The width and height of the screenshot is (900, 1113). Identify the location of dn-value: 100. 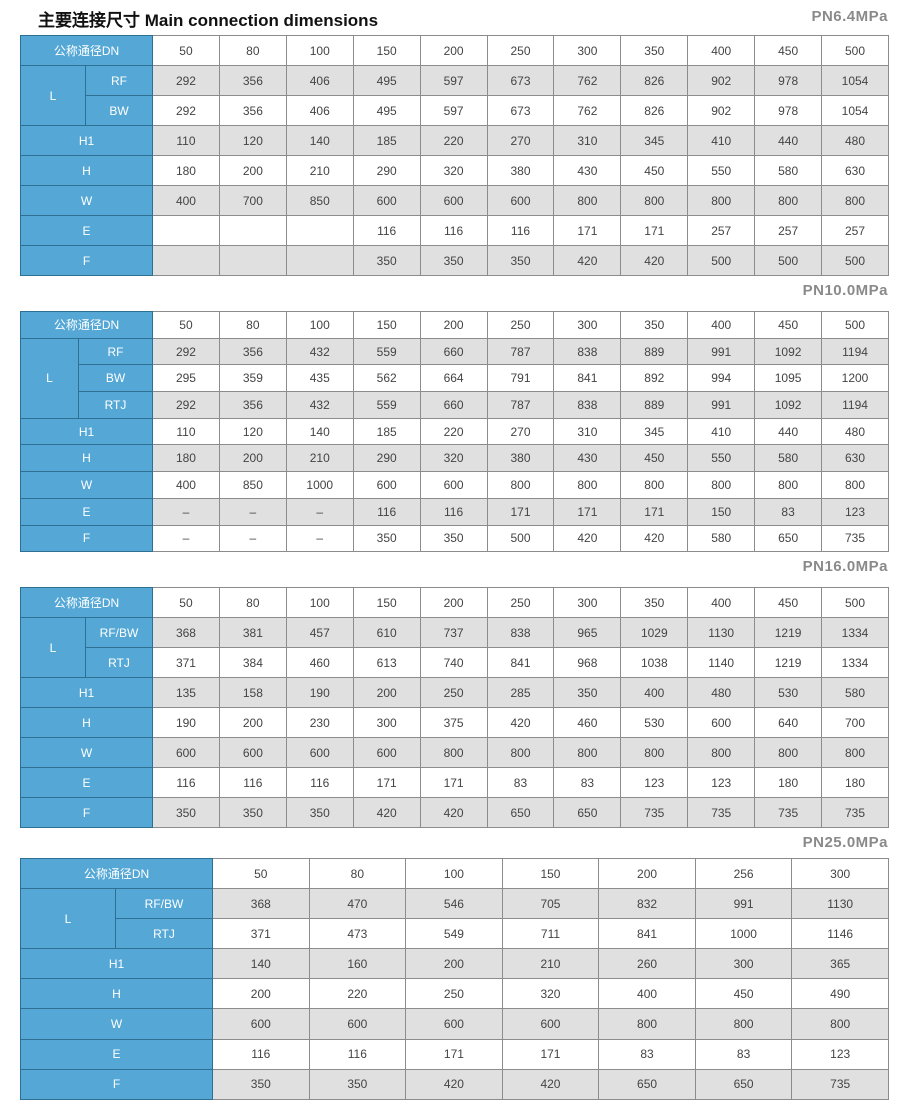
(319, 50).